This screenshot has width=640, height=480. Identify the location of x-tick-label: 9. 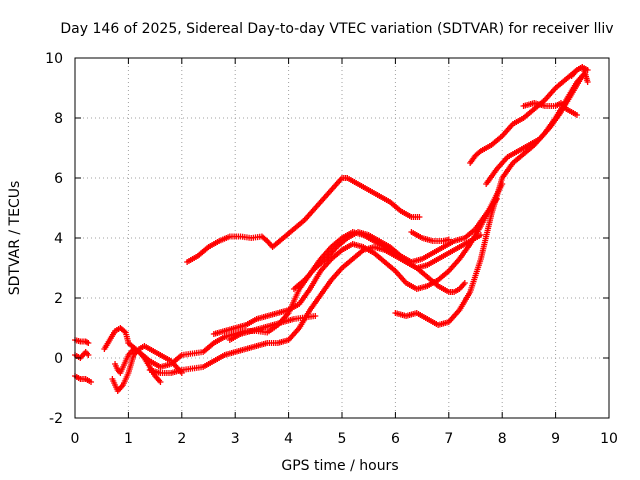
(555, 439).